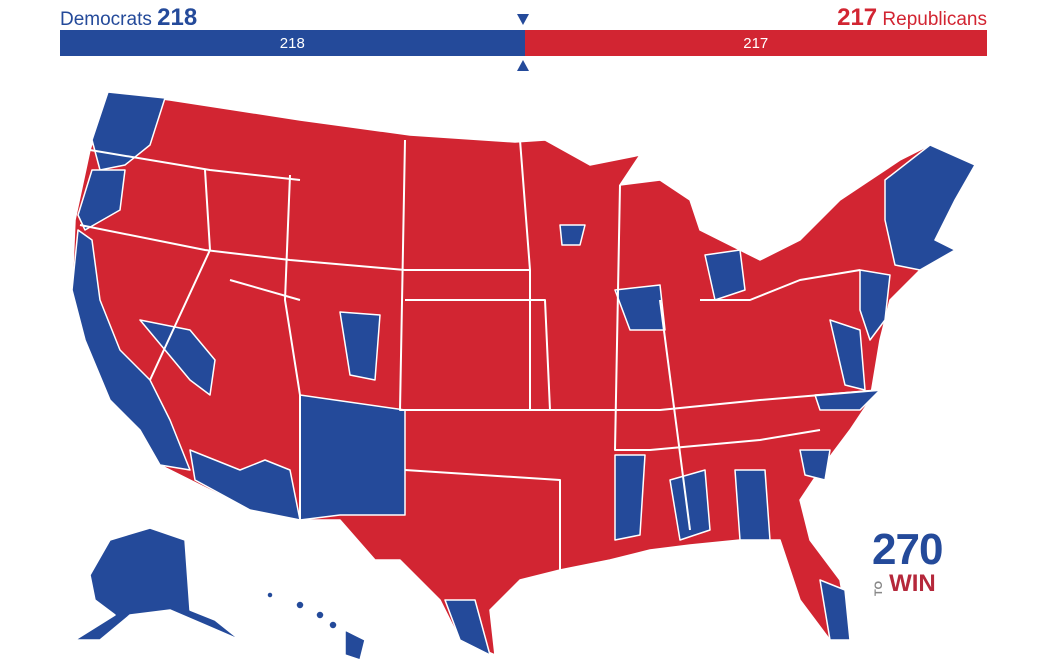  I want to click on district-chicago, so click(640, 307).